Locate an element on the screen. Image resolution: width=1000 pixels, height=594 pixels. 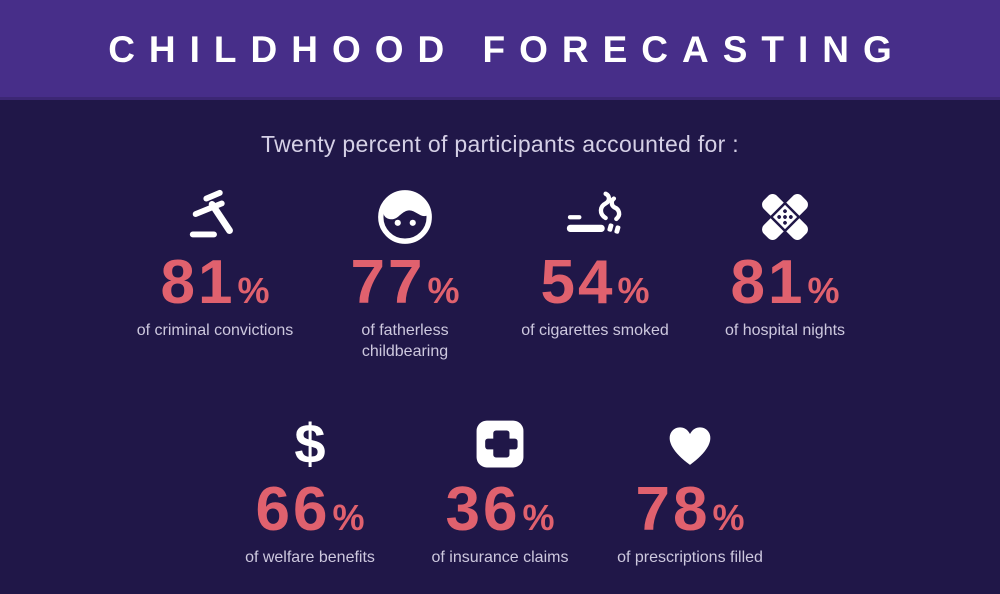
stat-cigarettes-smoked: 54 % of cigarettes smoked is located at coordinates (595, 263).